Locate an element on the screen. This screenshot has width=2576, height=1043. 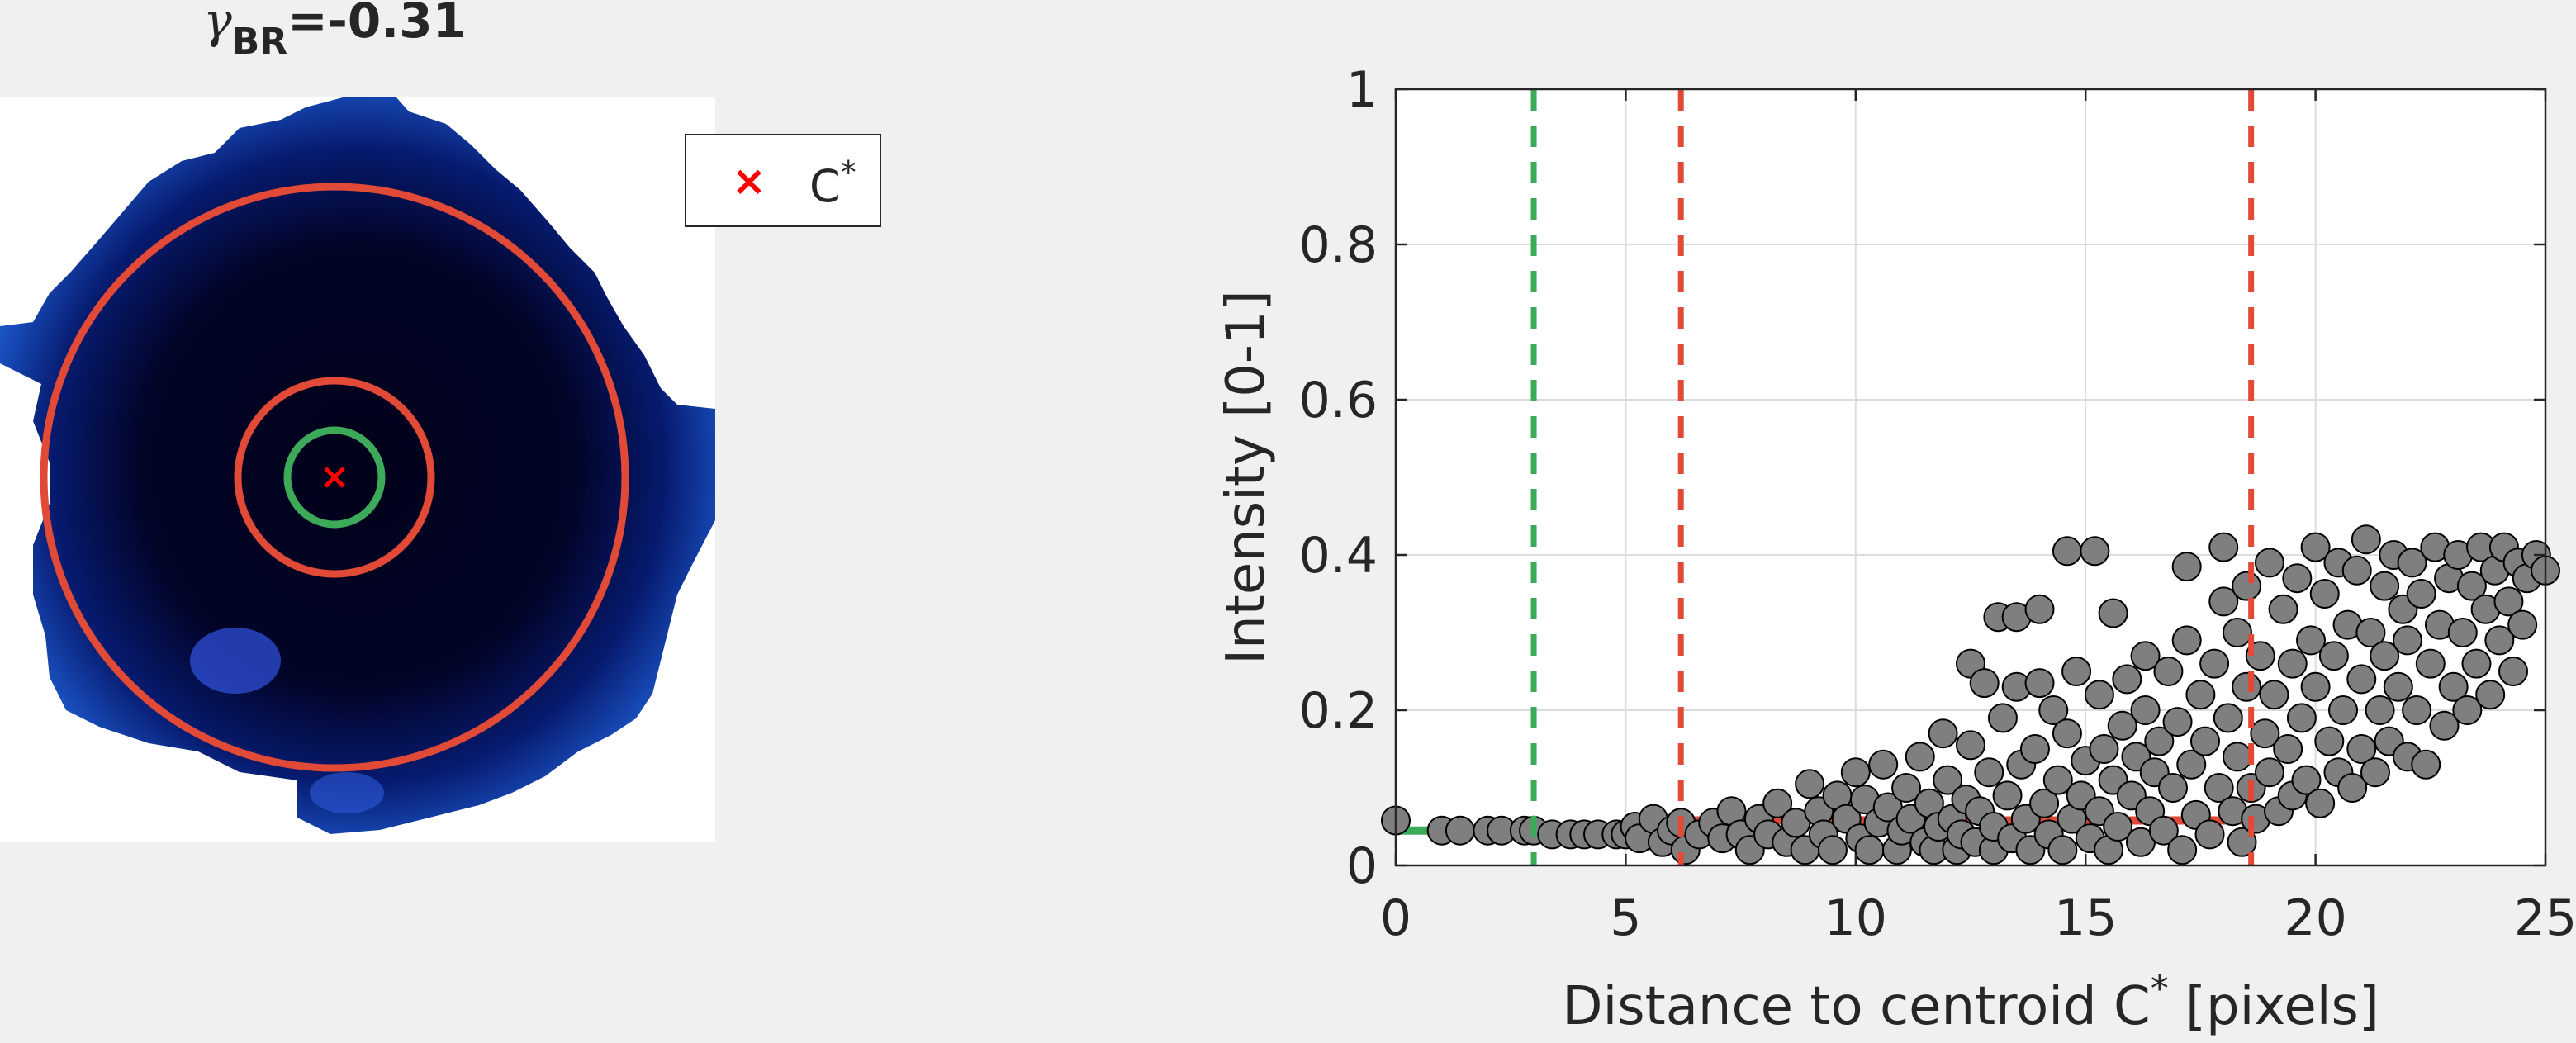
green-circle is located at coordinates (334, 478).